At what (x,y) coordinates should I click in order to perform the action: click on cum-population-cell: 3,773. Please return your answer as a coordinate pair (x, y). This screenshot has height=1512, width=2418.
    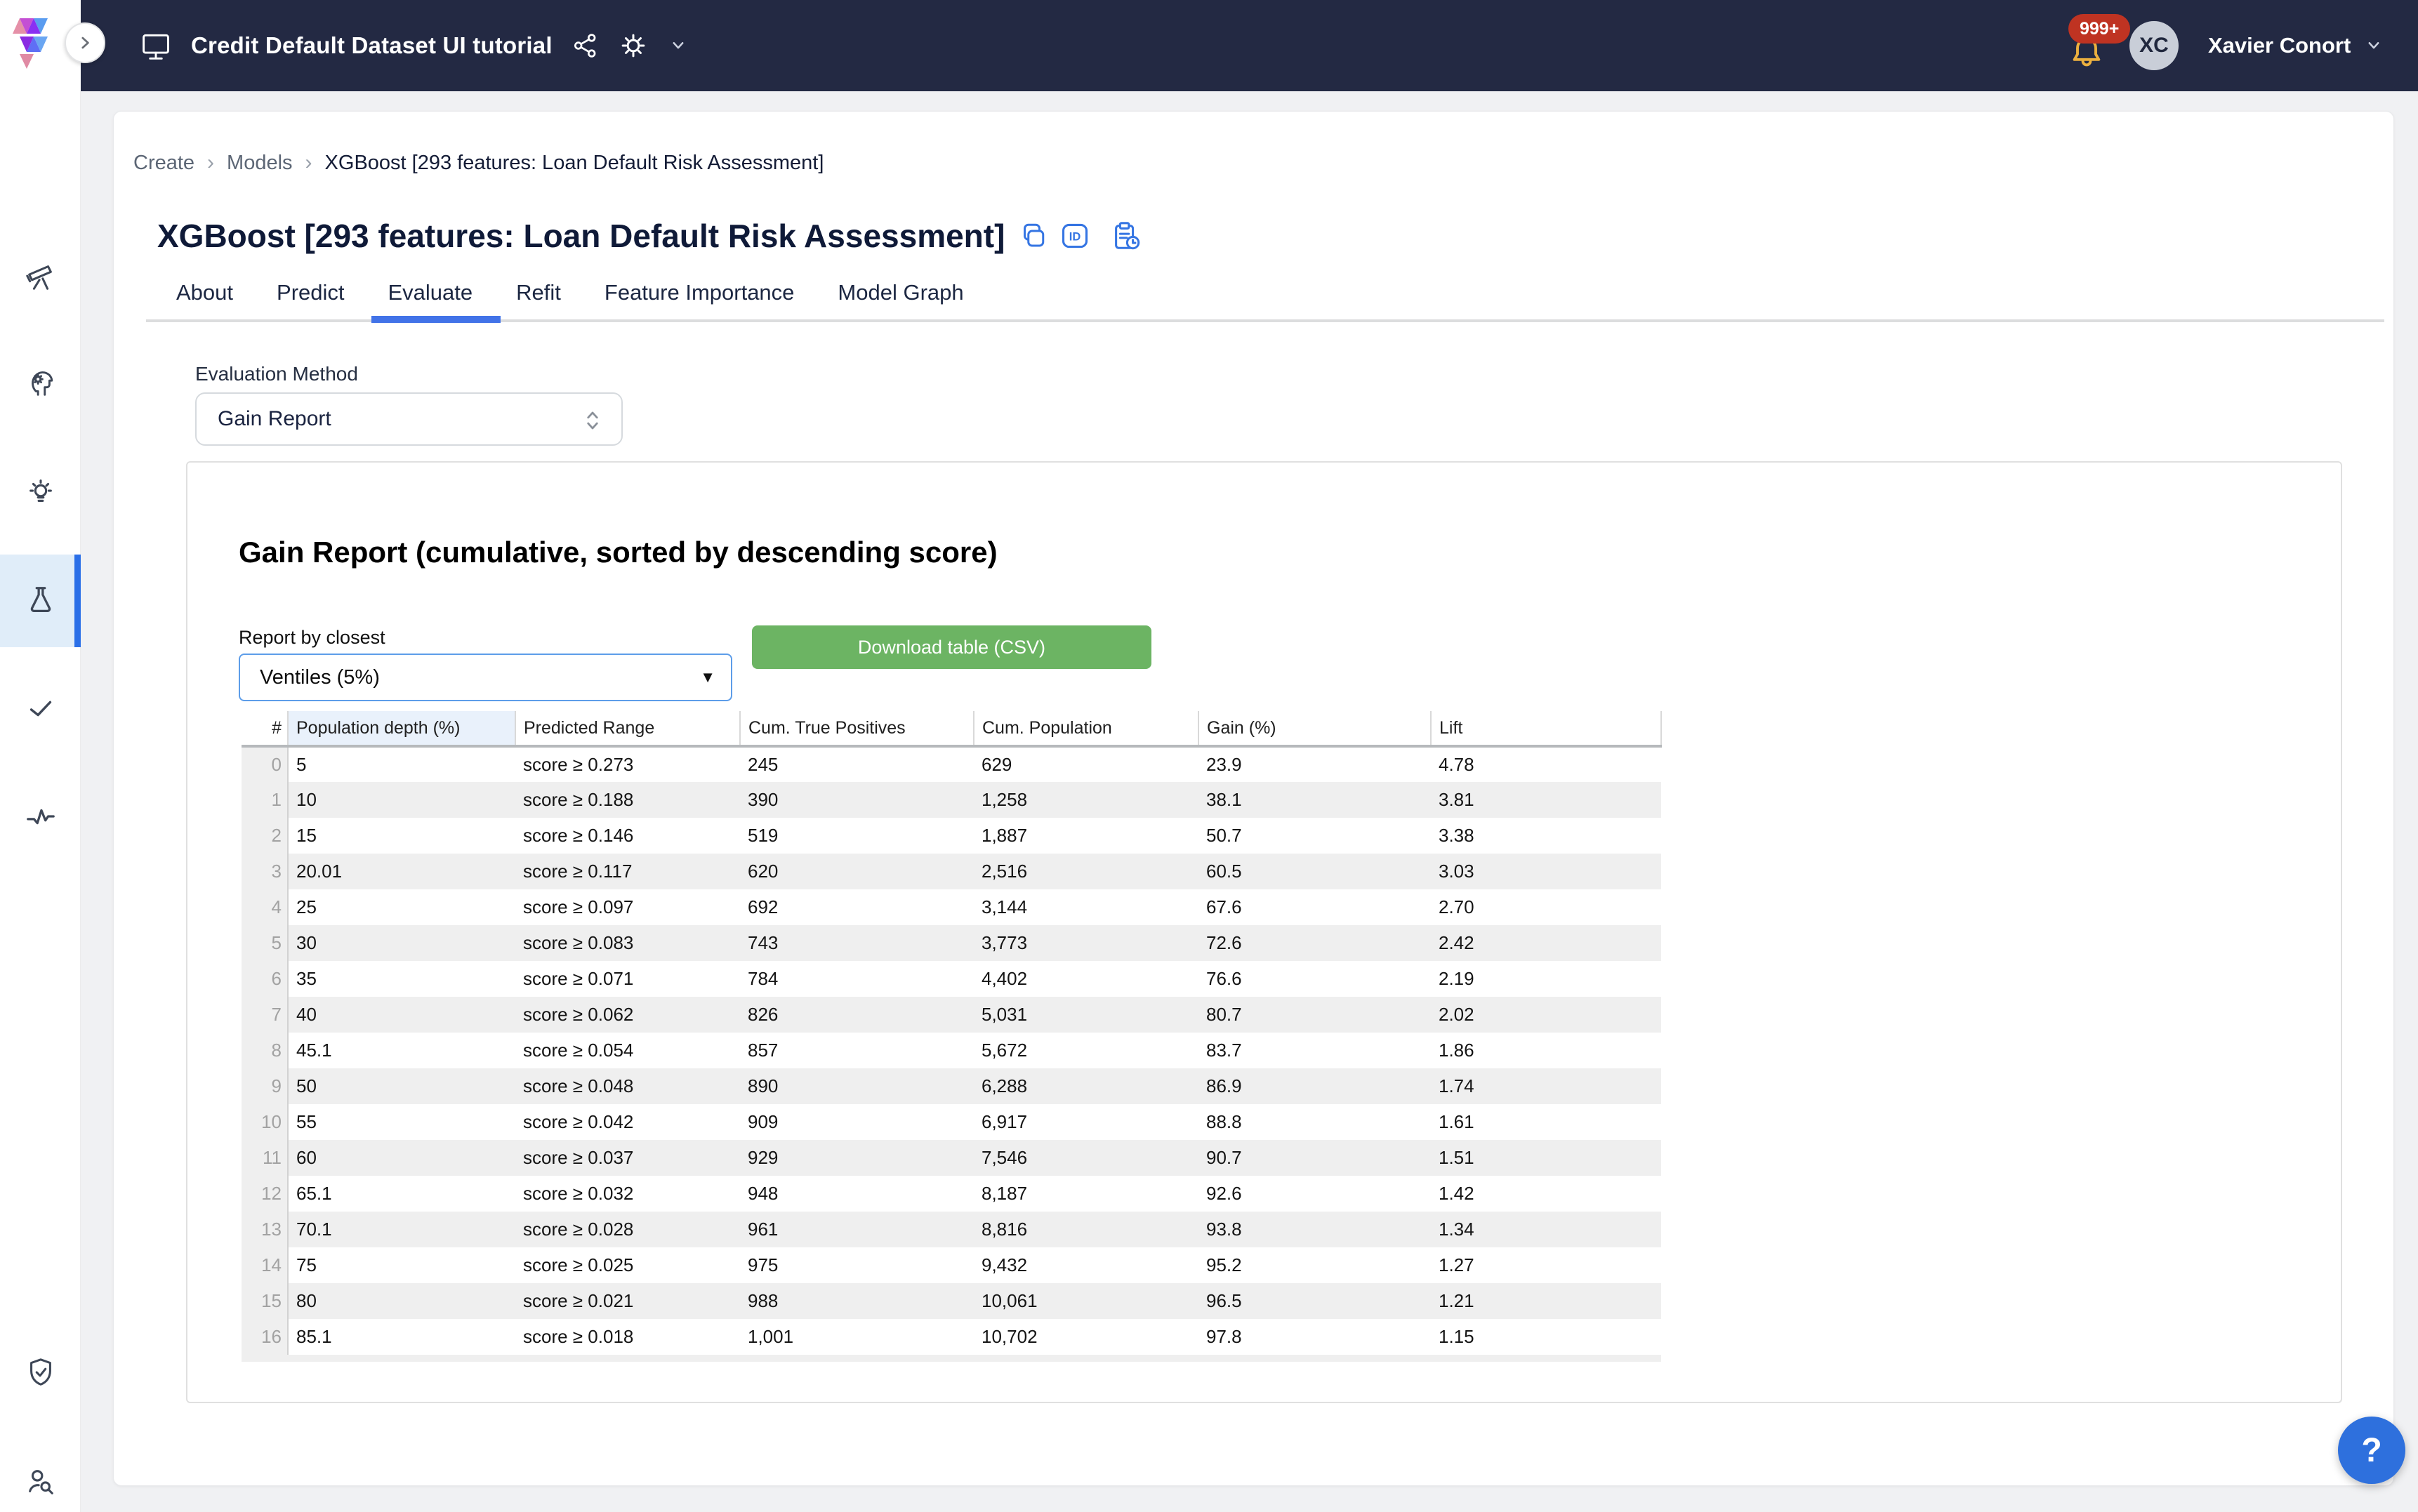
    Looking at the image, I should click on (1086, 943).